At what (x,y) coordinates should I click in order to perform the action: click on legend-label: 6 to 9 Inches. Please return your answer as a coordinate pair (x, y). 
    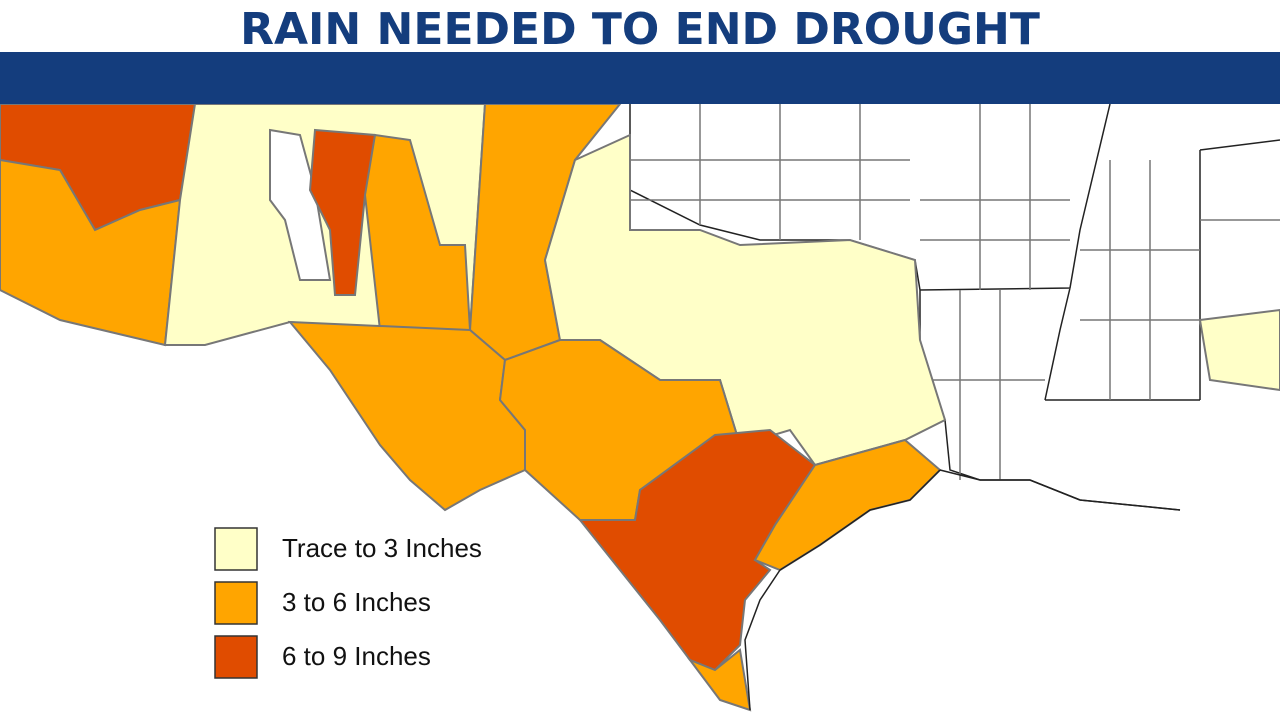
    Looking at the image, I should click on (356, 656).